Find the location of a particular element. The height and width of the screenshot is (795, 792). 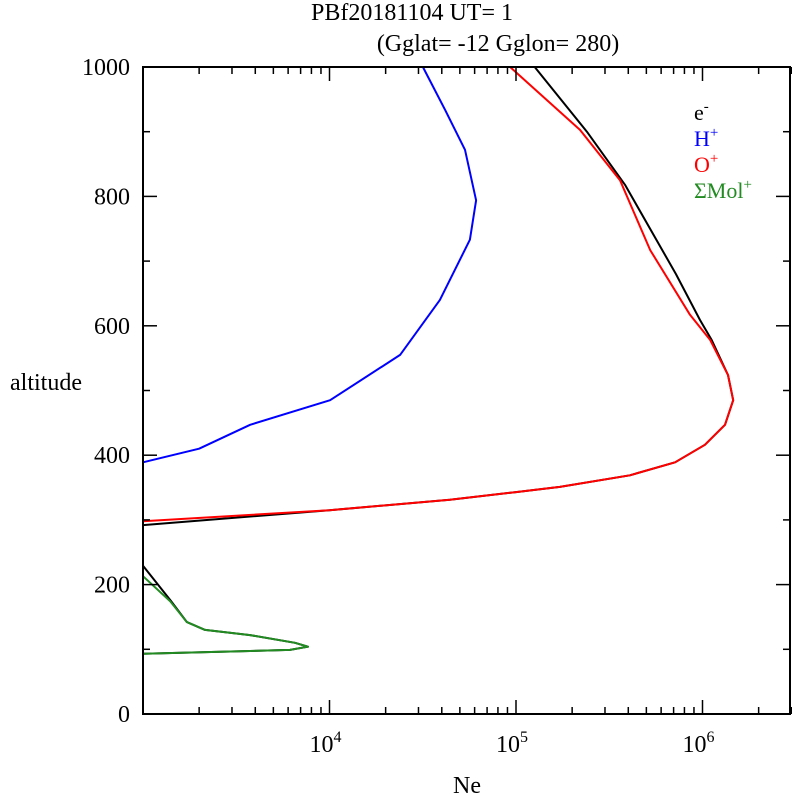

x-tick-exp: 5 is located at coordinates (524, 737).